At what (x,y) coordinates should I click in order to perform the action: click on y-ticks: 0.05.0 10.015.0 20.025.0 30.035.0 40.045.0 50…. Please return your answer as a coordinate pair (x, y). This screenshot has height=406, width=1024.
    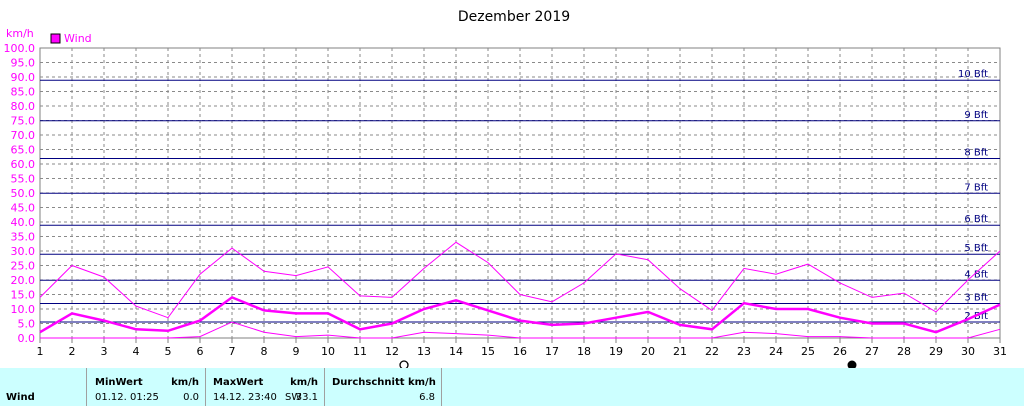
    Looking at the image, I should click on (20, 193).